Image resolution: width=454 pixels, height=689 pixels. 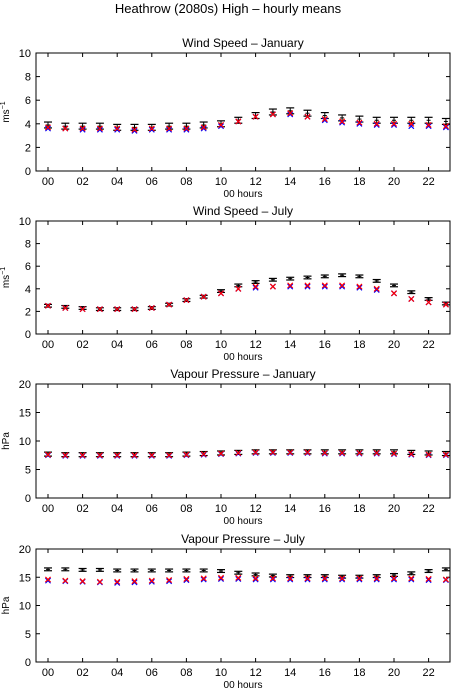 I want to click on y-tick-label: 6, so click(x=28, y=101).